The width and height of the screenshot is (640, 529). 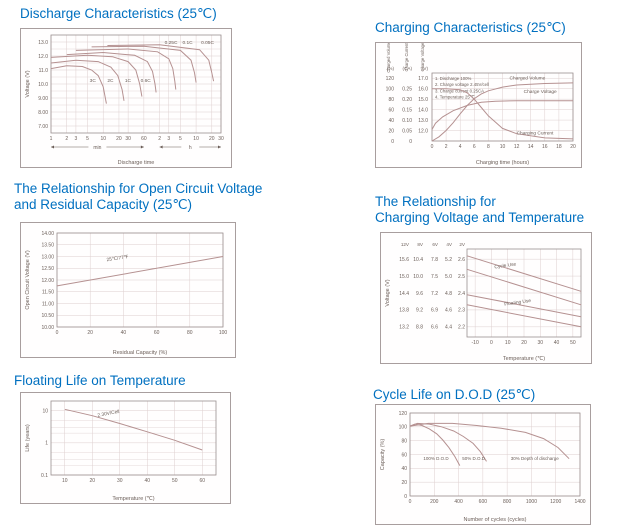 I want to click on svg-text: 4.8, so click(x=448, y=294).